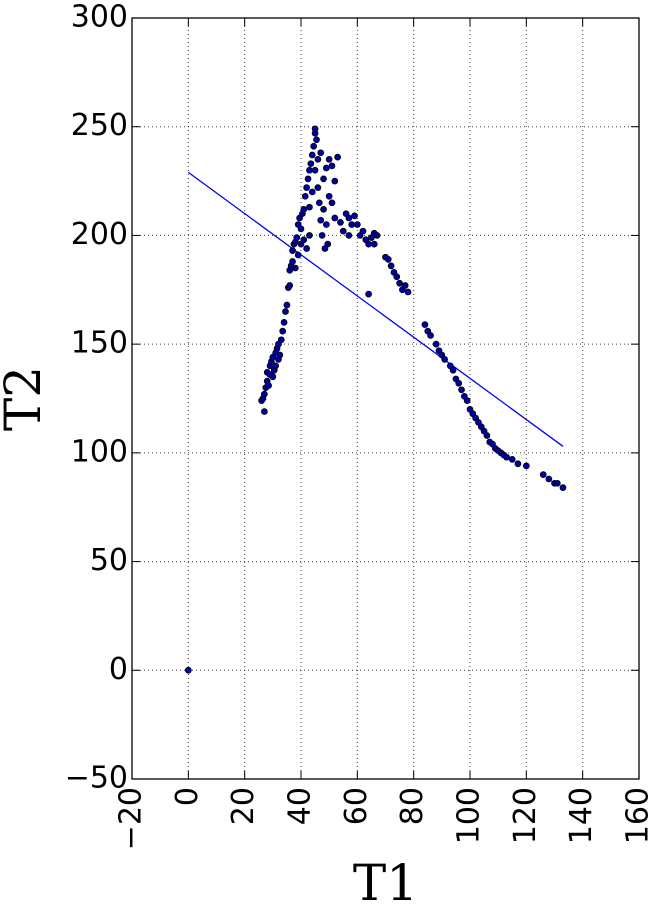  What do you see at coordinates (243, 806) in the screenshot?
I see `x-tick-label: 20` at bounding box center [243, 806].